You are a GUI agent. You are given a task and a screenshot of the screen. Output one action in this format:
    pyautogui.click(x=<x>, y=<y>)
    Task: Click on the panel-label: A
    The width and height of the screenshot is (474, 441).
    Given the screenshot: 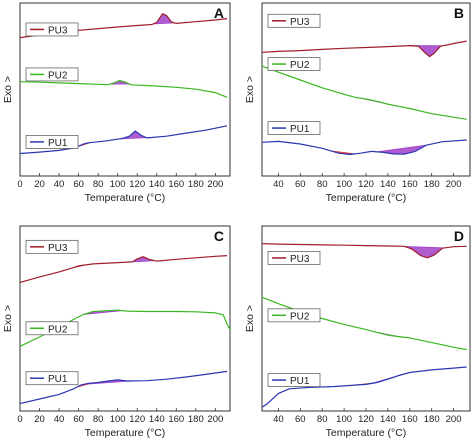 What is the action you would take?
    pyautogui.click(x=219, y=13)
    